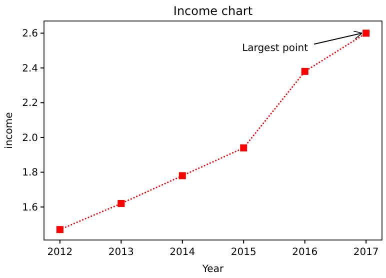 Image resolution: width=386 pixels, height=278 pixels. What do you see at coordinates (30, 68) in the screenshot?
I see `y-tick-label: 2.4` at bounding box center [30, 68].